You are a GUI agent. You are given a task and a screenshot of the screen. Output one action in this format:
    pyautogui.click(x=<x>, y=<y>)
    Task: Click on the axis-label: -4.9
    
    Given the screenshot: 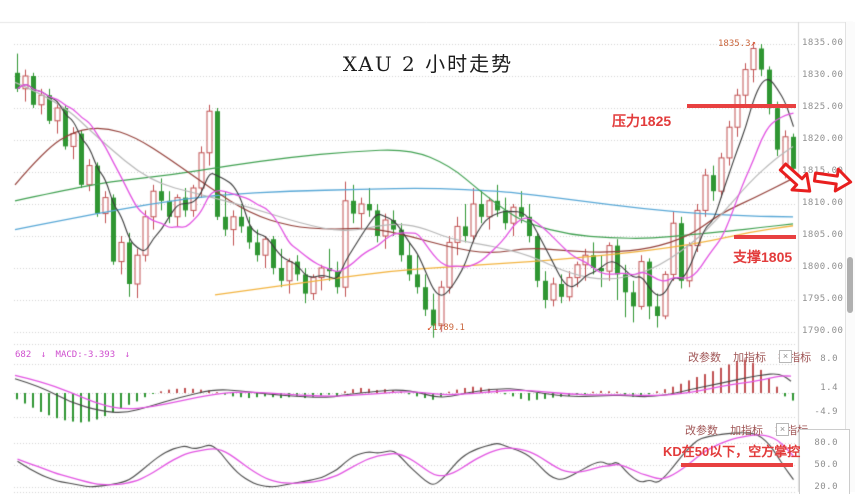 What is the action you would take?
    pyautogui.click(x=826, y=412)
    